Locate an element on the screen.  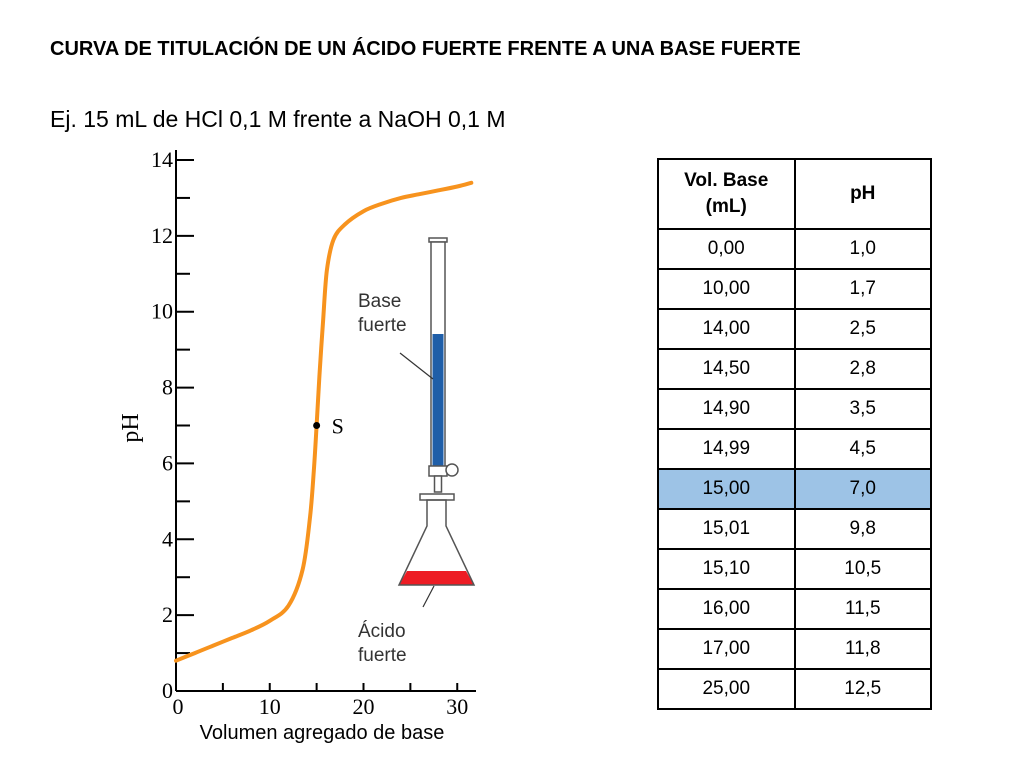
y-tick-label: 8 is located at coordinates (167, 387).